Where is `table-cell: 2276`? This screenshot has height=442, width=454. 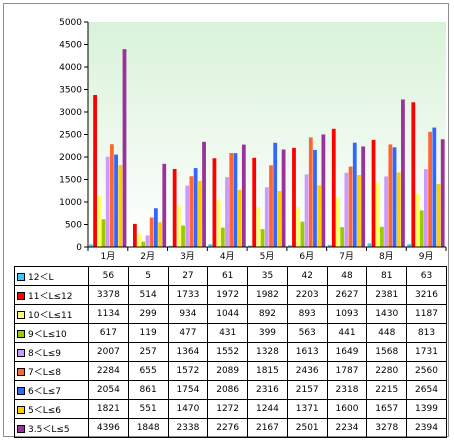
table-cell: 2276 is located at coordinates (228, 428).